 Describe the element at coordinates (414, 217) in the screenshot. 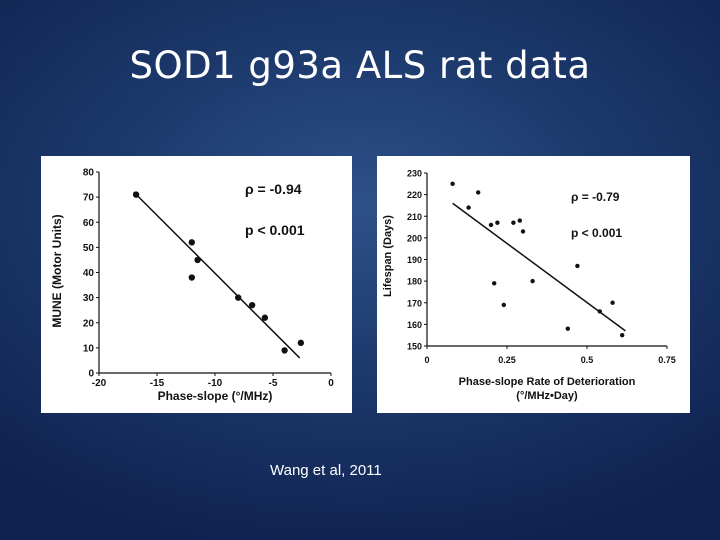

I see `y-tick-label: 210` at that location.